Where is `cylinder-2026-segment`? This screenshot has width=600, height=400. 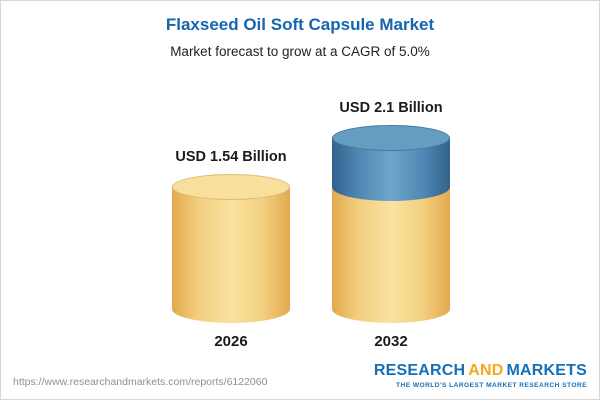
cylinder-2026-segment is located at coordinates (231, 248).